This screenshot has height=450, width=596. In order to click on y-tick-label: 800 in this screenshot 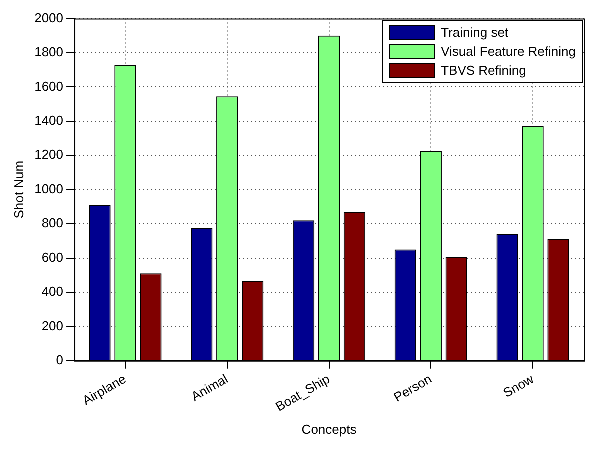, I will do `click(53, 223)`.